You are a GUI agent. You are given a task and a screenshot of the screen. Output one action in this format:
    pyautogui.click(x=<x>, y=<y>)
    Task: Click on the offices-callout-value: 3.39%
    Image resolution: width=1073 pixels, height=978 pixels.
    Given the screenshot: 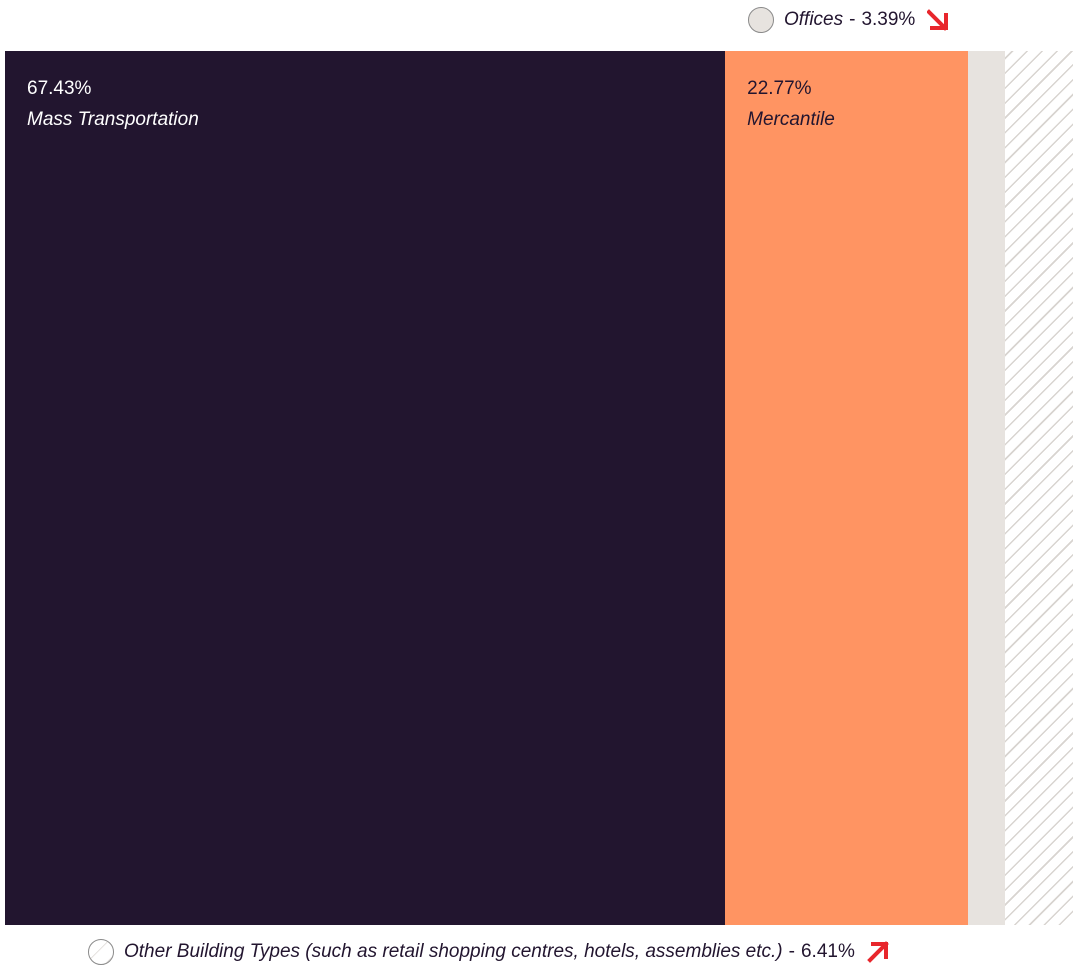 What is the action you would take?
    pyautogui.click(x=888, y=19)
    